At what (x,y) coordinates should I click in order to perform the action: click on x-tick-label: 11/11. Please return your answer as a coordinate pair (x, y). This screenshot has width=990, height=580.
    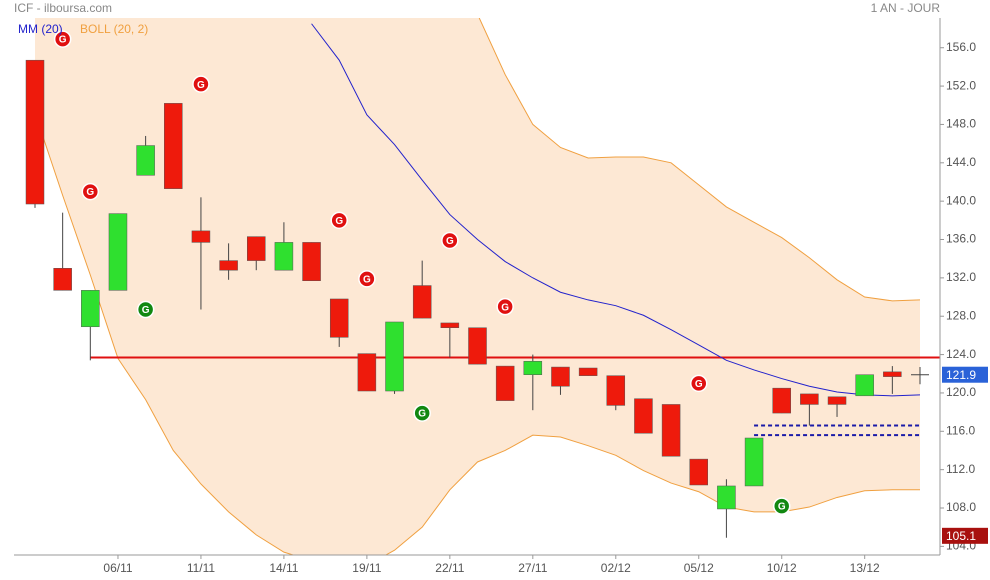
    Looking at the image, I should click on (201, 568).